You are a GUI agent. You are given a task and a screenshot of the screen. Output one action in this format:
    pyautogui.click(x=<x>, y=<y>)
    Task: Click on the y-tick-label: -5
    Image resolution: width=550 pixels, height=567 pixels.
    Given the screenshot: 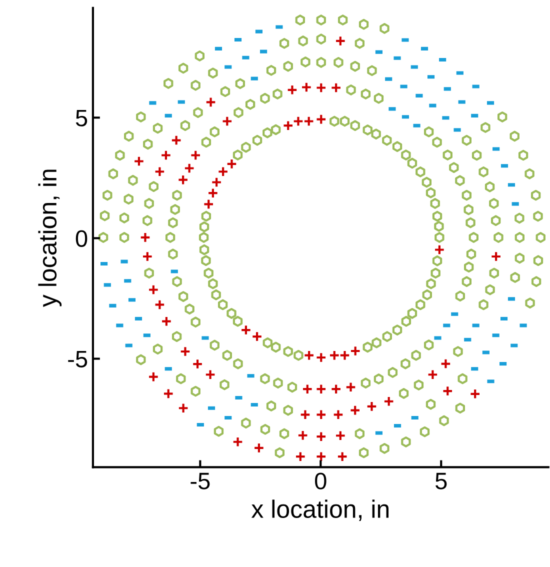 What is the action you would take?
    pyautogui.click(x=78, y=359)
    